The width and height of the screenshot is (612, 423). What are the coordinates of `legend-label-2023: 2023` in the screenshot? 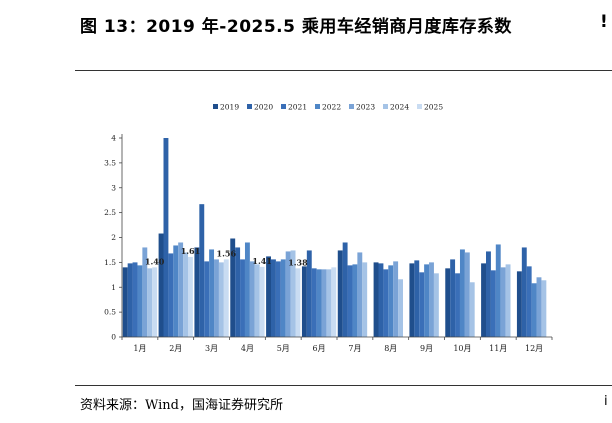 It's located at (365, 107).